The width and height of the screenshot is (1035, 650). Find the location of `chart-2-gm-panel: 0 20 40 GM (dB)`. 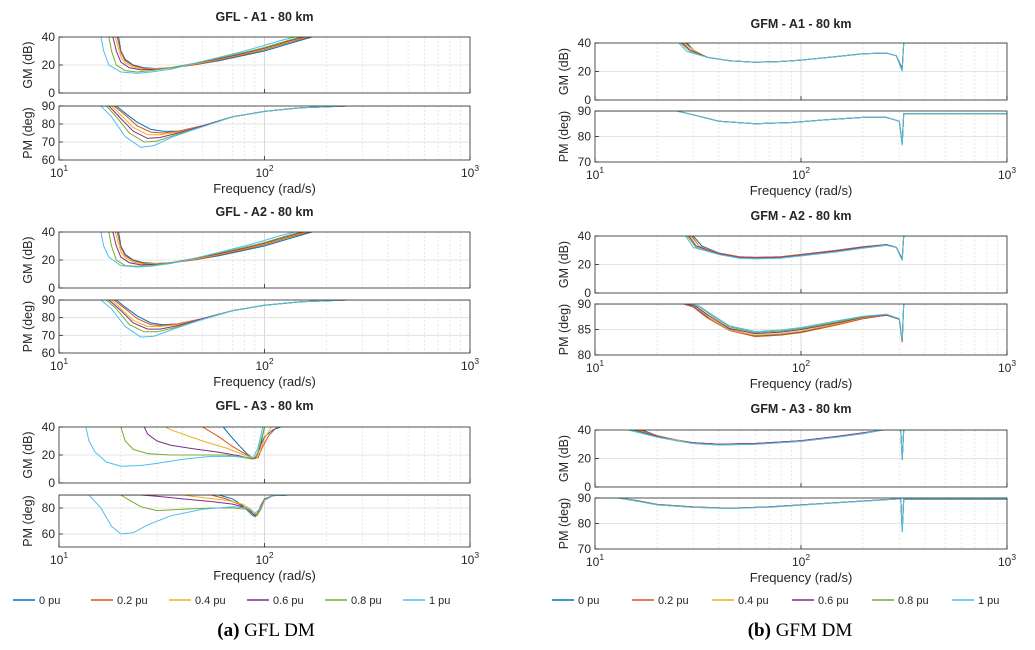

chart-2-gm-panel: 0 20 40 GM (dB) is located at coordinates (782, 71).